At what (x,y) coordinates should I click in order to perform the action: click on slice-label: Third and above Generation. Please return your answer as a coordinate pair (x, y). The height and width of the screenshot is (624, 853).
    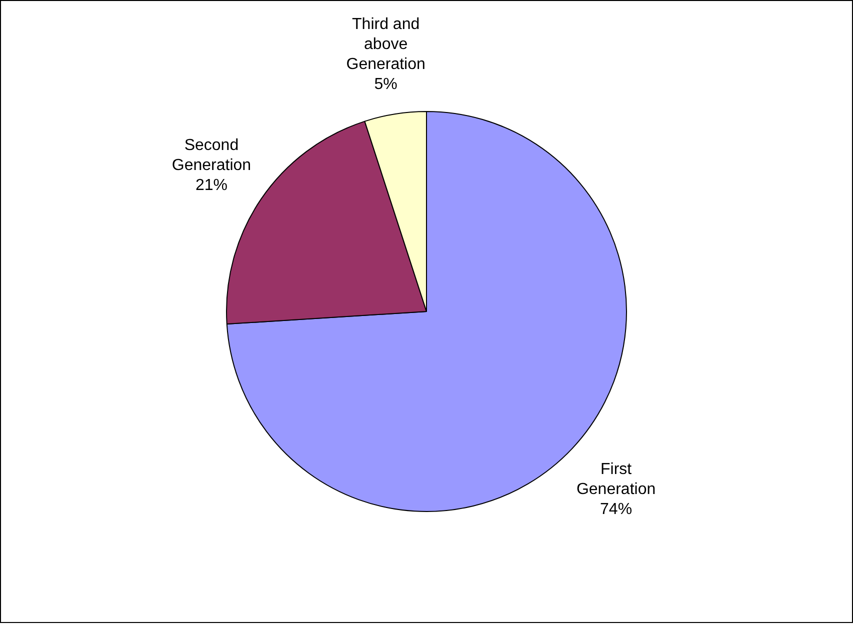
    Looking at the image, I should click on (386, 45).